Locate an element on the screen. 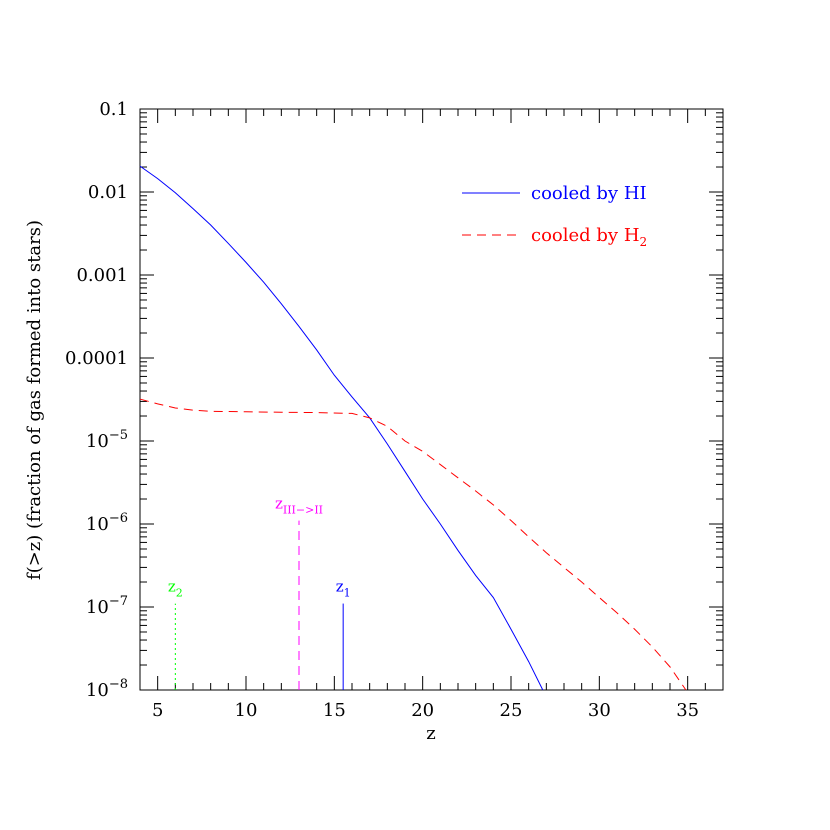  legend-label-h2-main: cooled by H is located at coordinates (585, 235).